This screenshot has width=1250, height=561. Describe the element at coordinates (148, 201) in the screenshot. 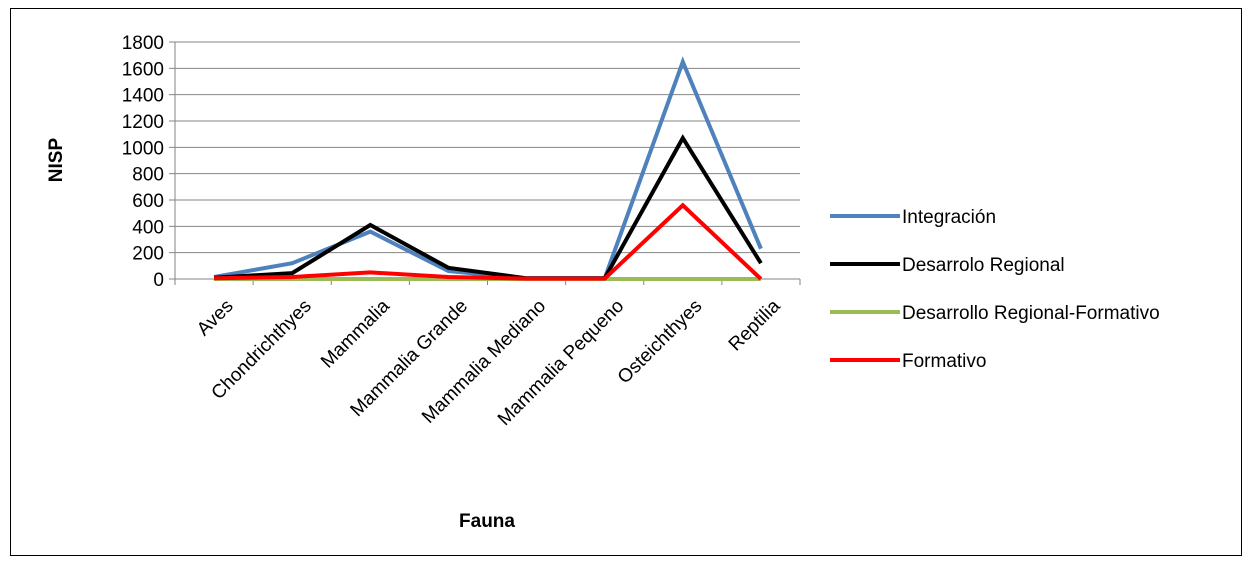

I see `y-tick-label: 600` at that location.